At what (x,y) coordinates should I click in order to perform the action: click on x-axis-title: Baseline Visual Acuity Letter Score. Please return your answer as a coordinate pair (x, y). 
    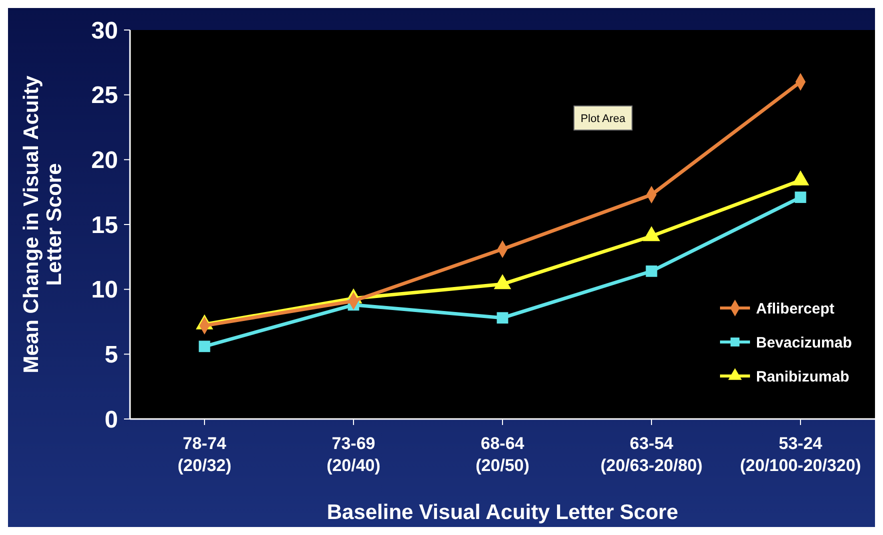
    Looking at the image, I should click on (502, 512).